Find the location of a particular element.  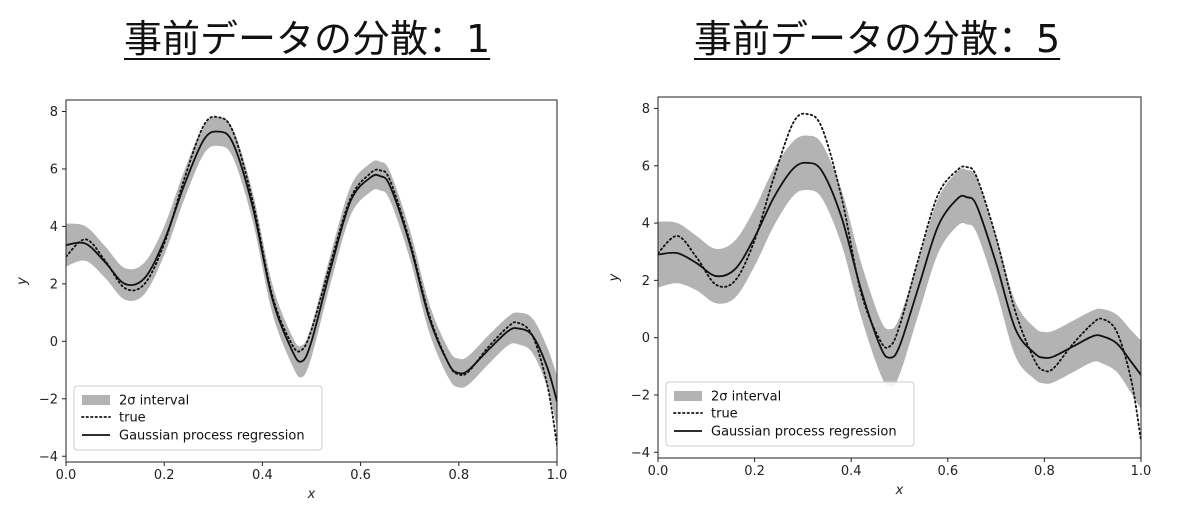

chart0-ytick-label: 0 is located at coordinates (54, 342).